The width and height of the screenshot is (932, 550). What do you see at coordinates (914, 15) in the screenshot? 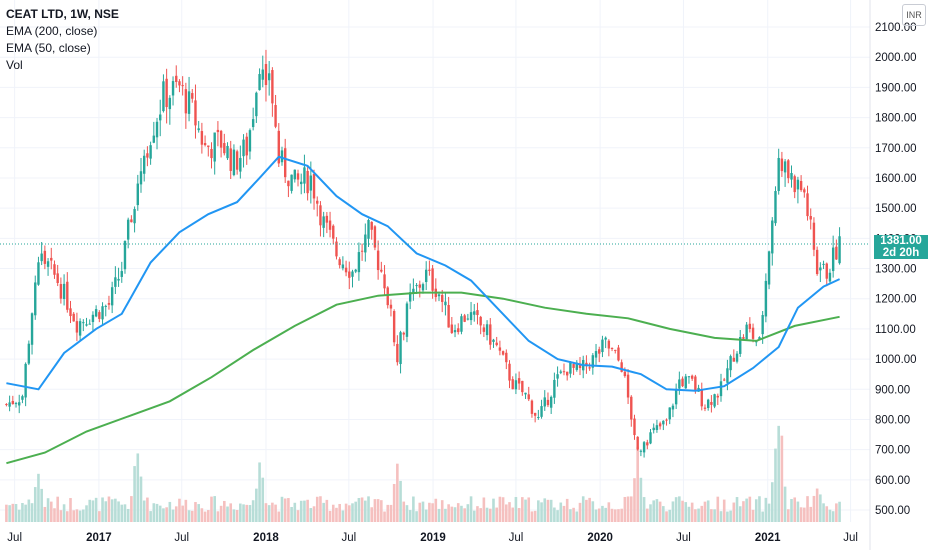
I see `currency-badge: INR` at bounding box center [914, 15].